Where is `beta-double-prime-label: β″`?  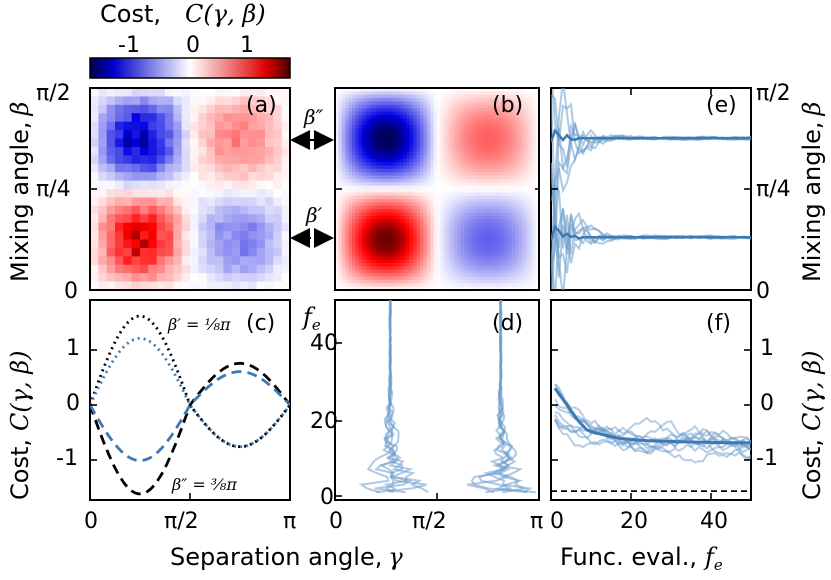 beta-double-prime-label: β″ is located at coordinates (313, 117).